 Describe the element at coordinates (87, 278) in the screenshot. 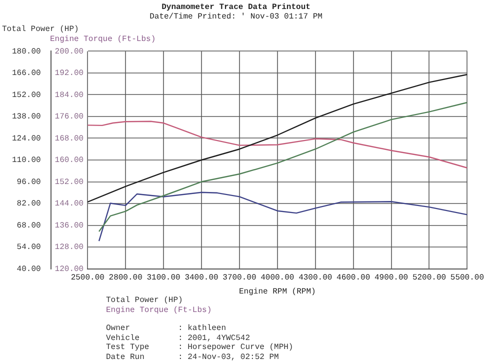

I see `x-tick-label: 2500.00` at that location.